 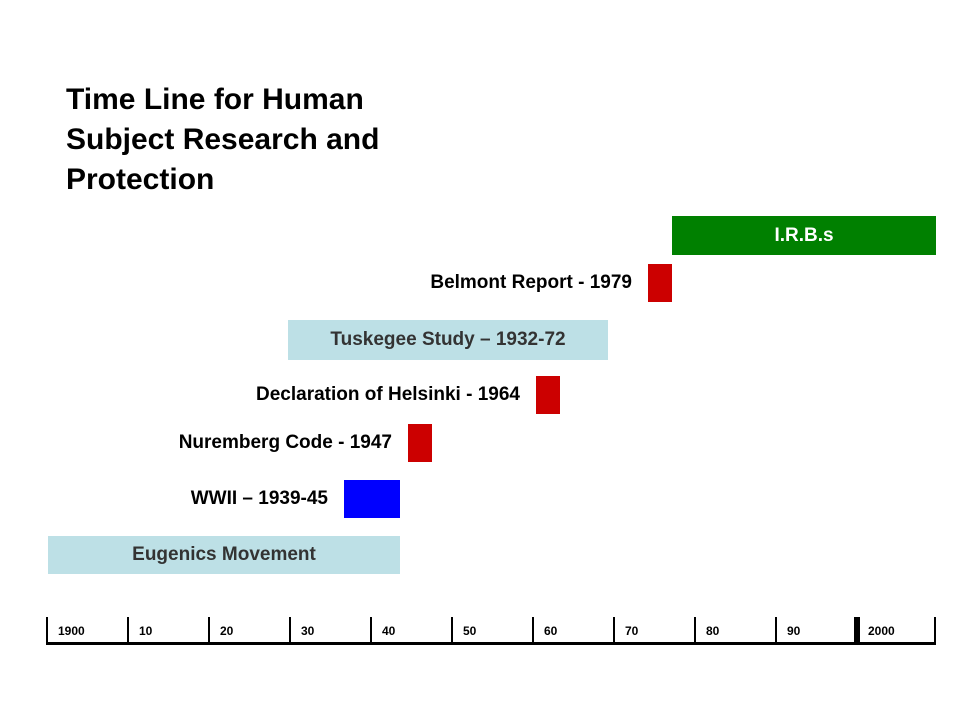 I want to click on timeline-label-helsinki: Declaration of Helsinki - 1964, so click(x=388, y=394).